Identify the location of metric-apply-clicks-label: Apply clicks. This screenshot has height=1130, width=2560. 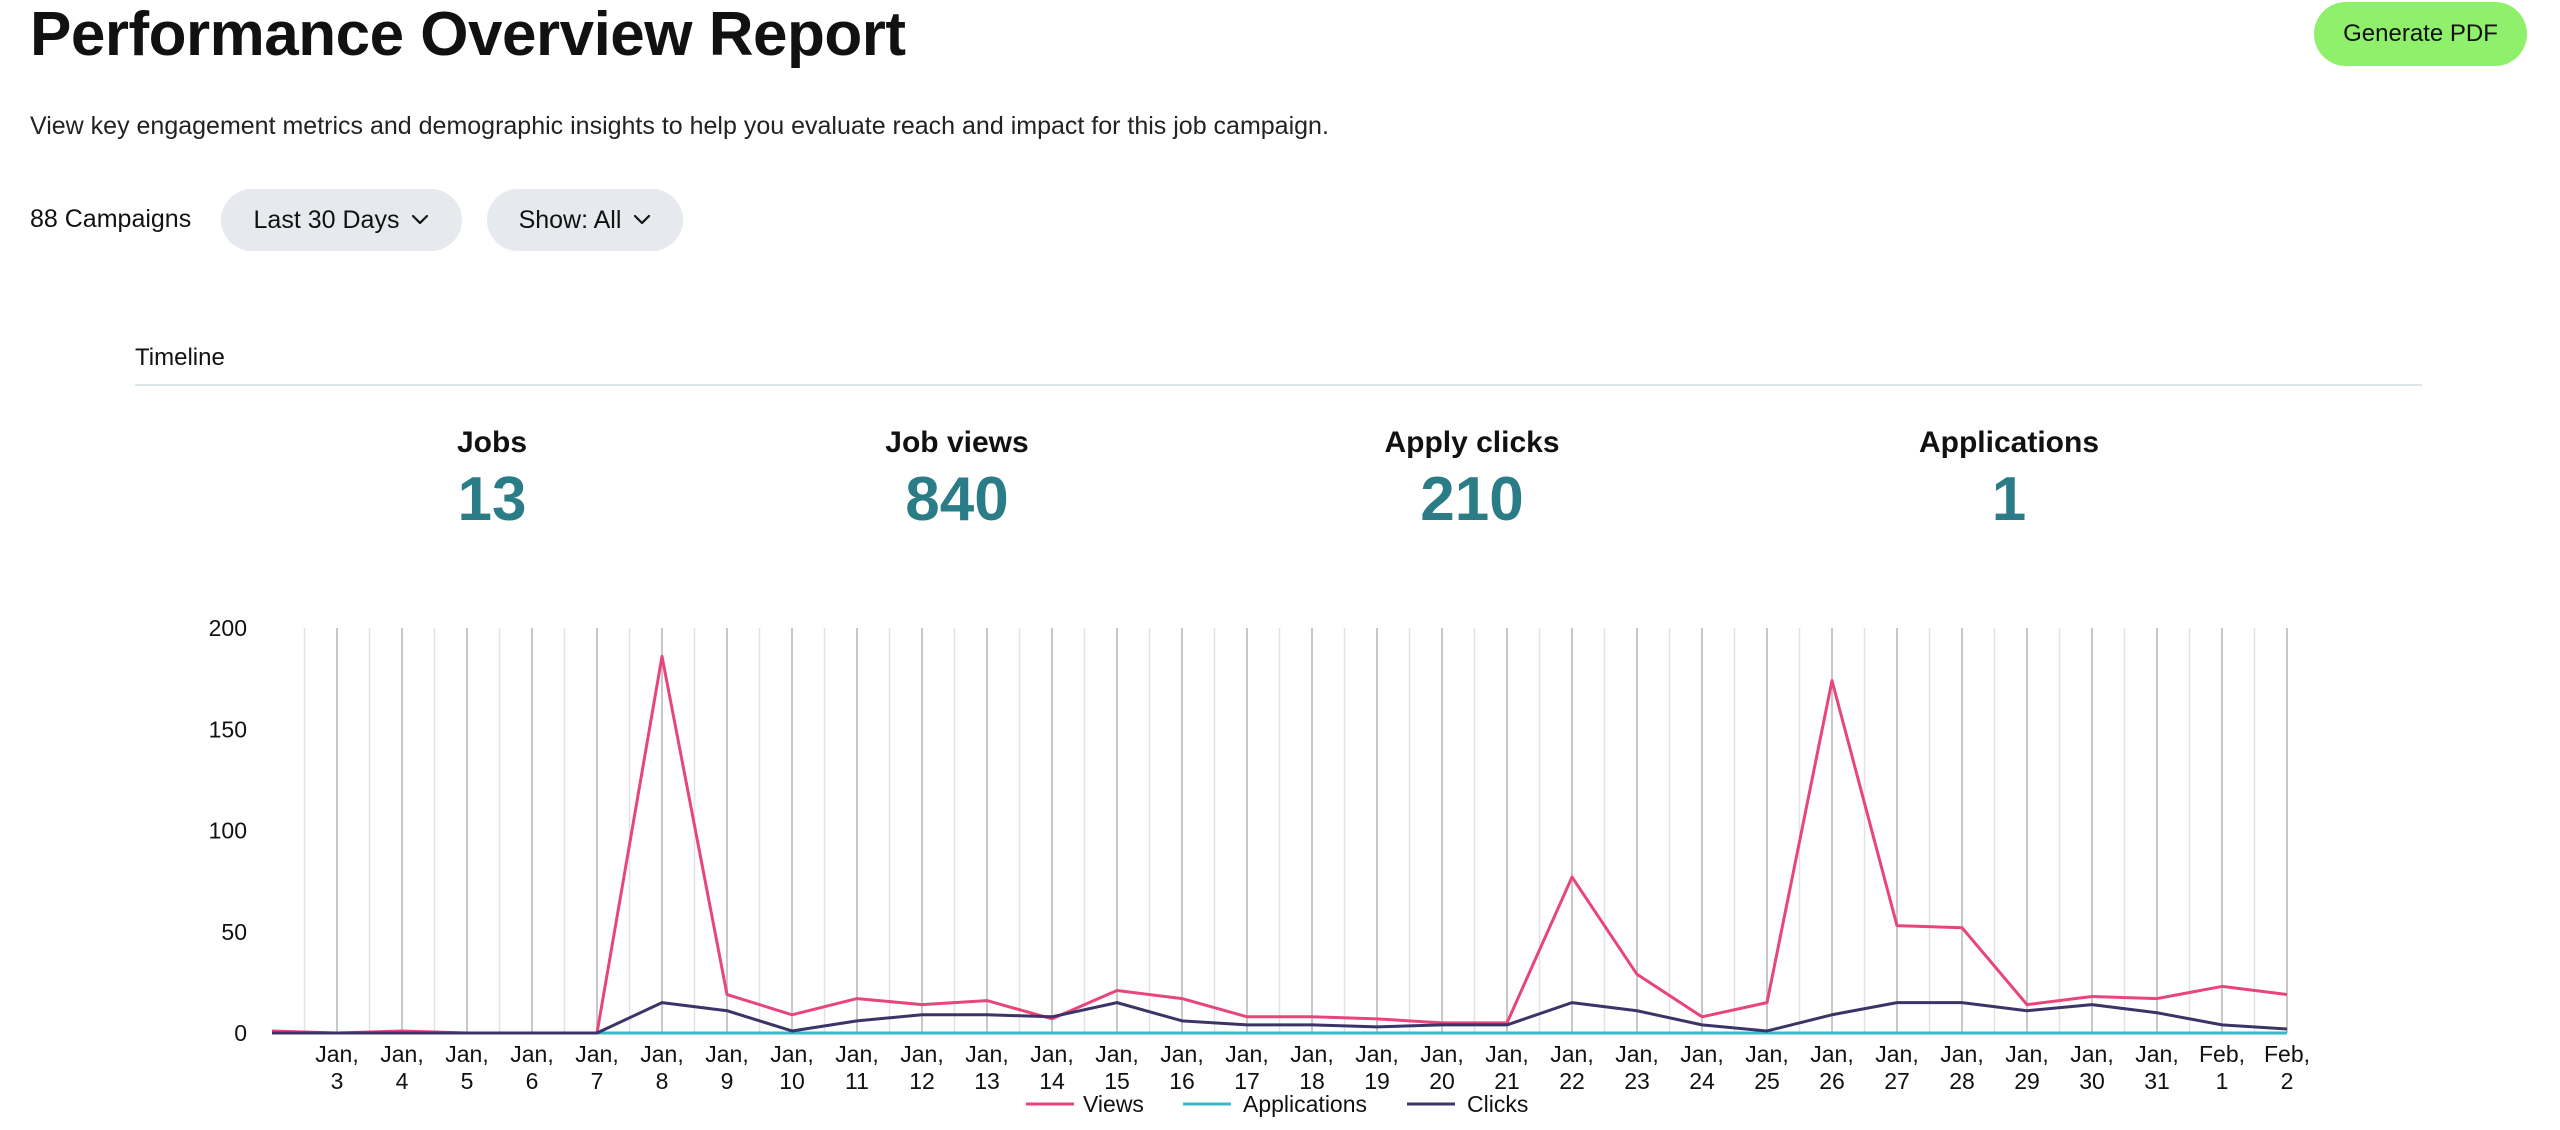
(1472, 442).